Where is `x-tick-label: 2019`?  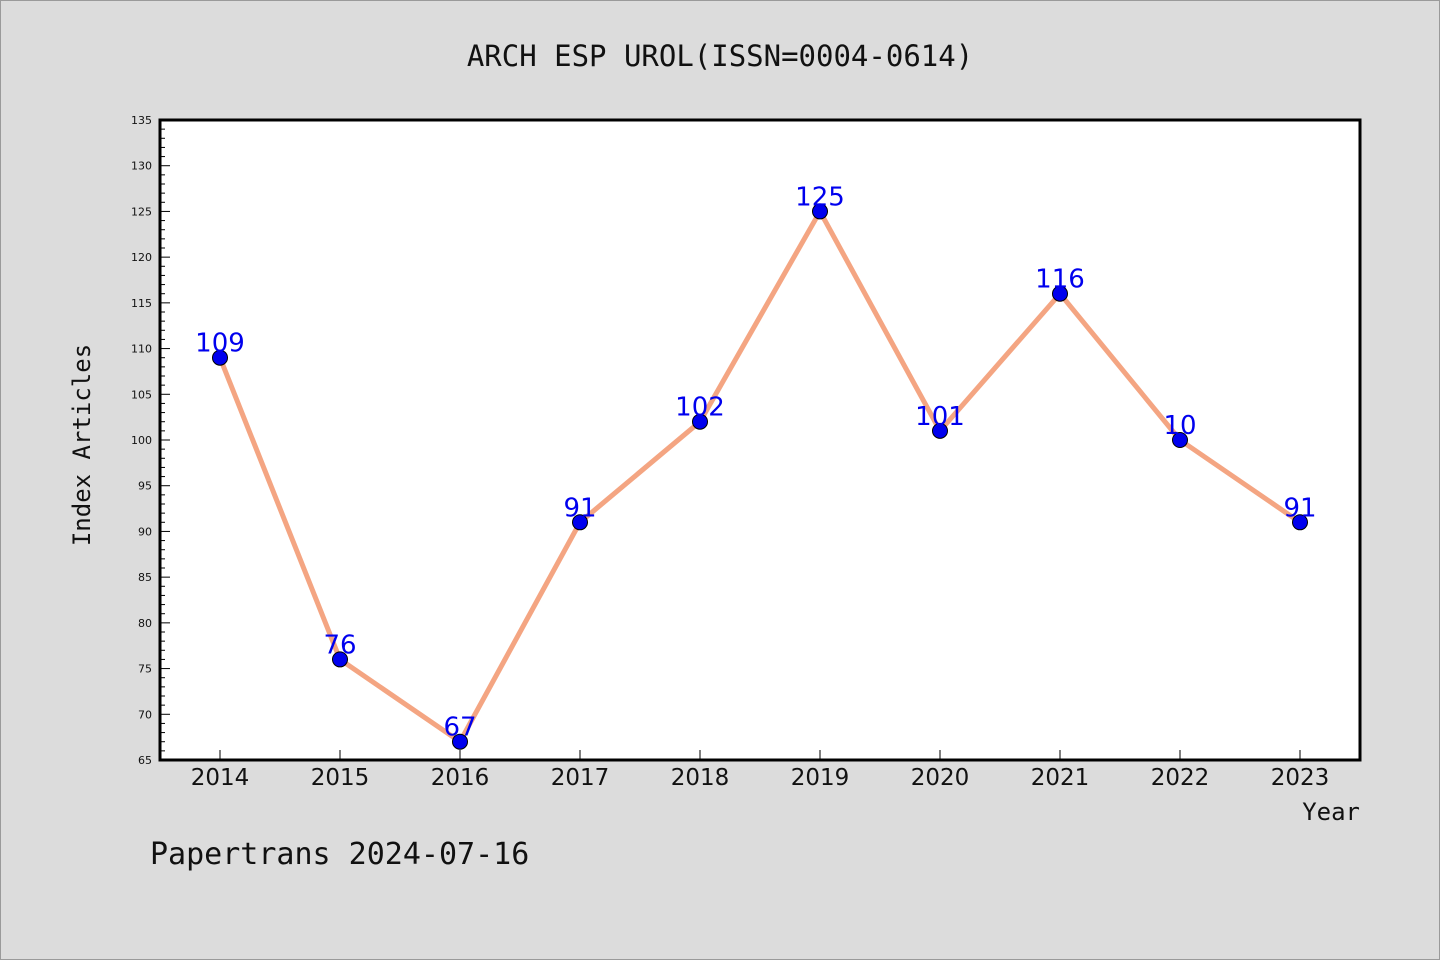
x-tick-label: 2019 is located at coordinates (820, 778).